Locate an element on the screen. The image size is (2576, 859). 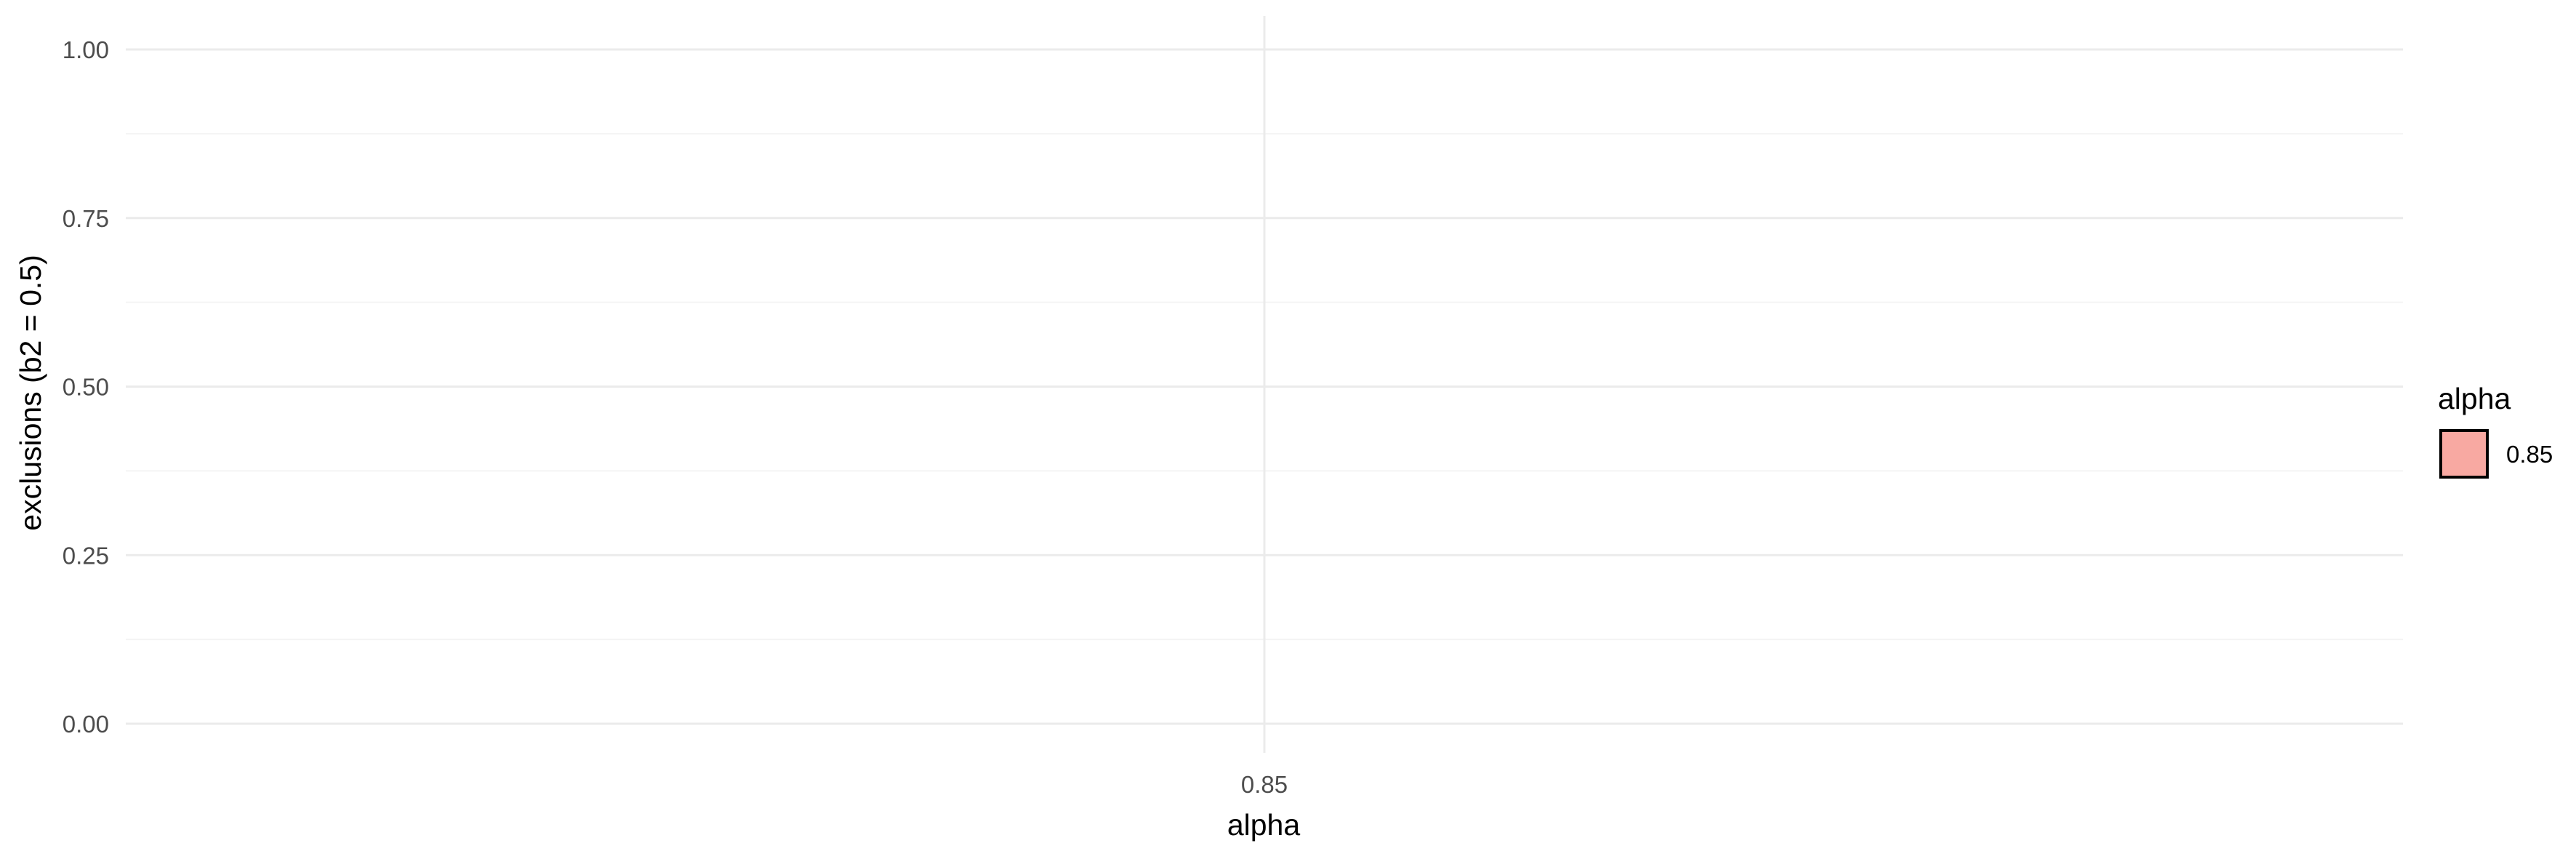
y-tick-label: 0.50 is located at coordinates (86, 387).